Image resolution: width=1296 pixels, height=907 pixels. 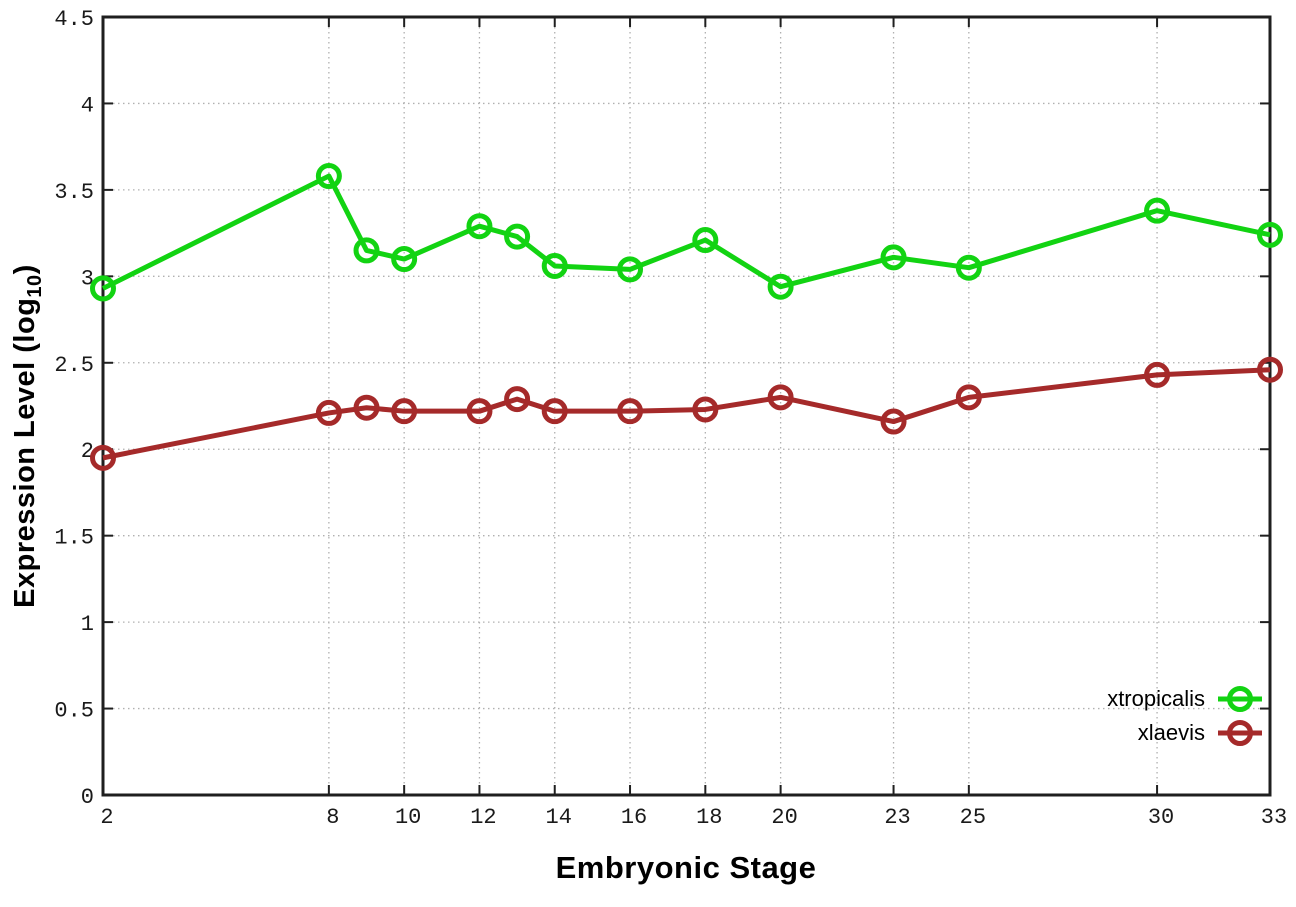 I want to click on y-axis-title-text: Expression Level (log, so click(x=25, y=452).